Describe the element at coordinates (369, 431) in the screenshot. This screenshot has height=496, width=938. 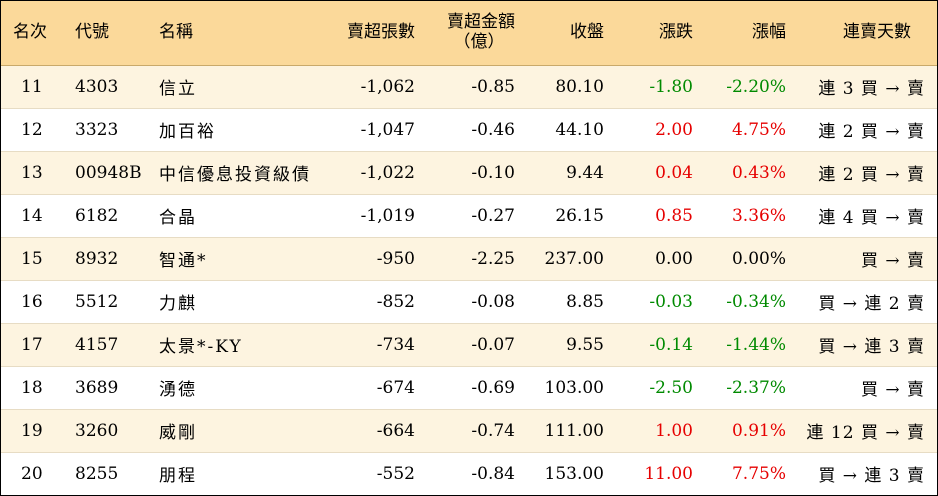
I see `cell-net-sell-lots: -664` at that location.